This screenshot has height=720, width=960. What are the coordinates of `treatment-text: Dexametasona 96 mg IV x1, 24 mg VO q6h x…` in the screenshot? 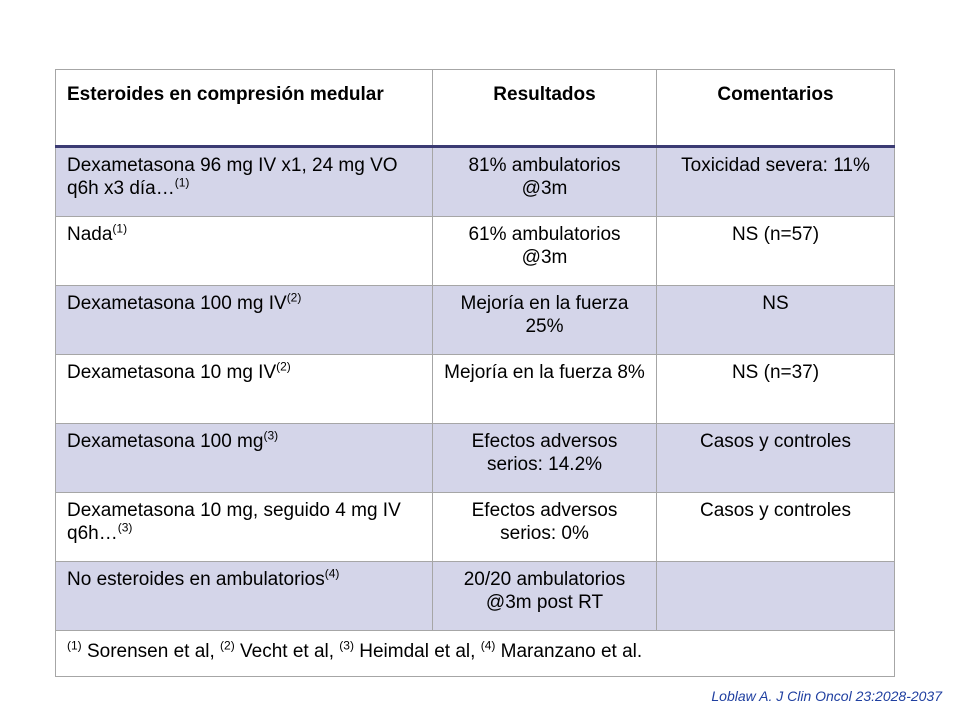 It's located at (232, 177).